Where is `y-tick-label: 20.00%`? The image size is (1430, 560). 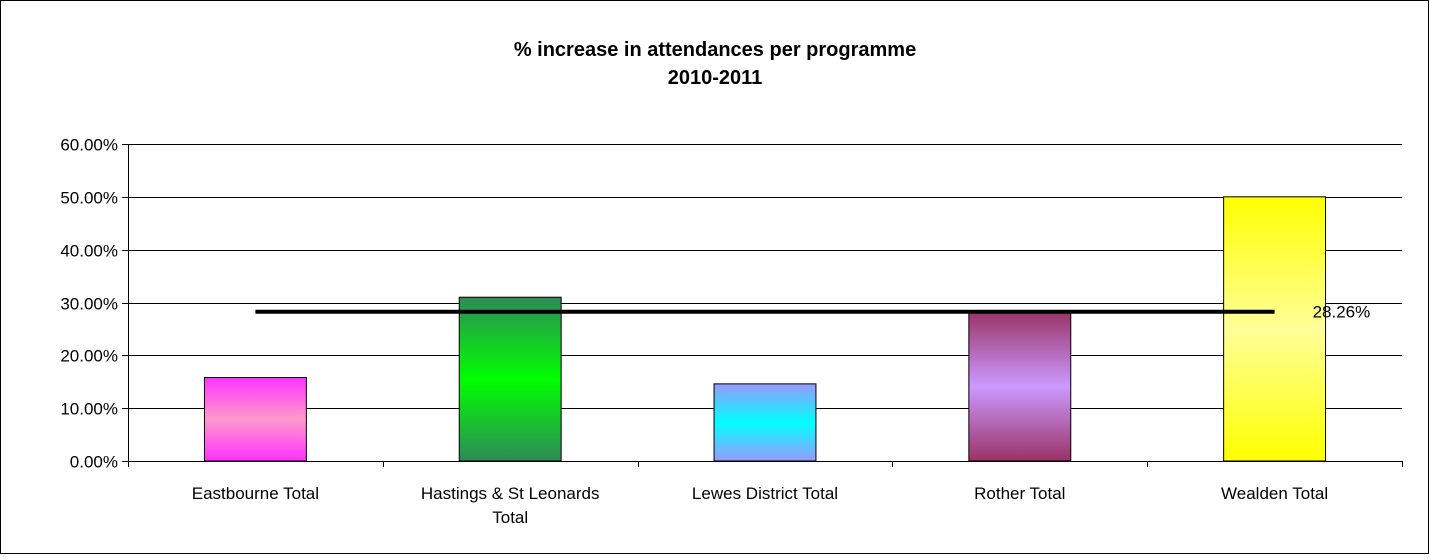
y-tick-label: 20.00% is located at coordinates (89, 356).